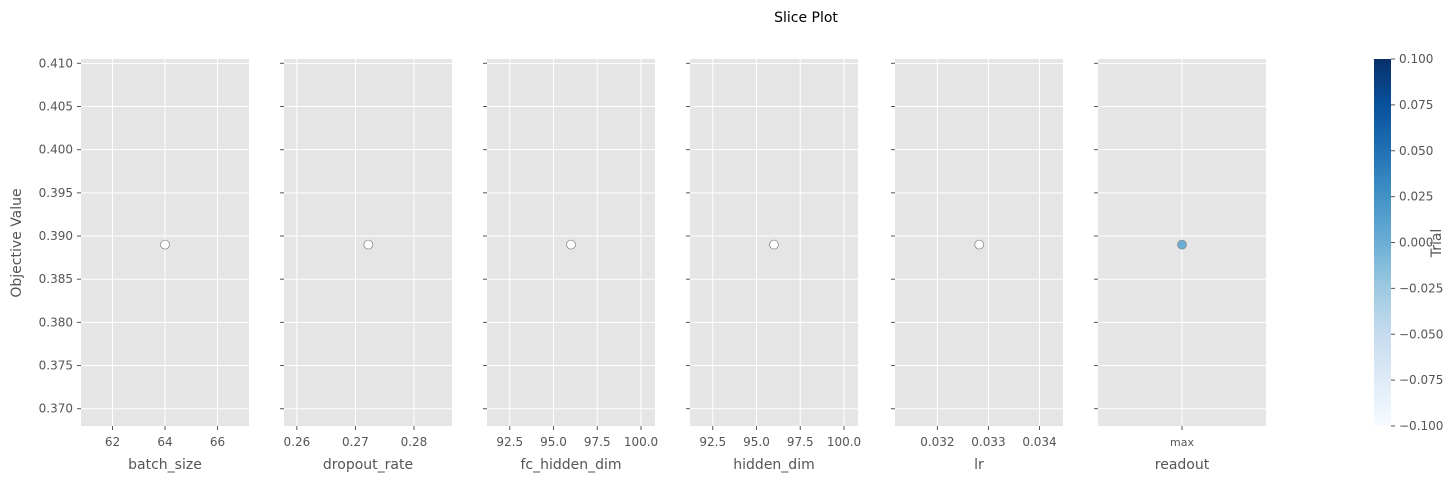 This screenshot has width=1455, height=483. Describe the element at coordinates (112, 442) in the screenshot. I see `x-tick-label: 62` at that location.